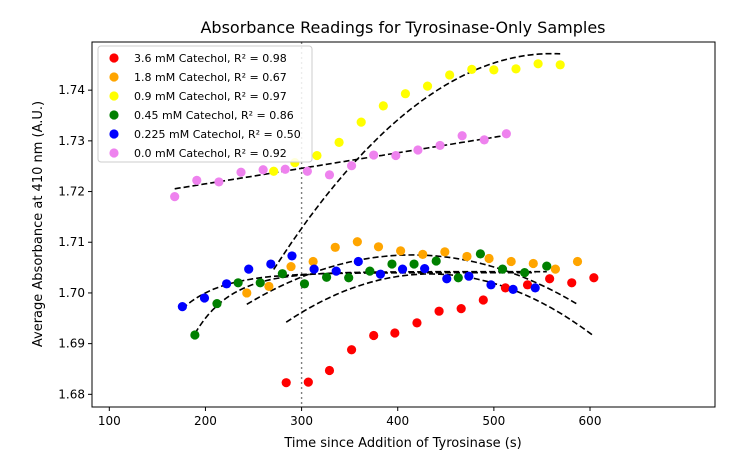 The image size is (755, 460). What do you see at coordinates (205, 421) in the screenshot?
I see `x-tick-label: 200` at bounding box center [205, 421].